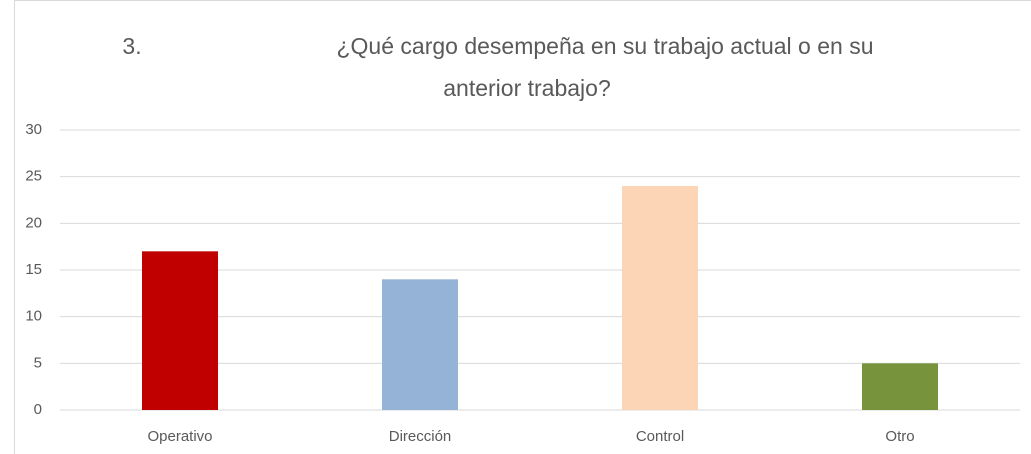 The image size is (1031, 454). Describe the element at coordinates (179, 436) in the screenshot. I see `x-tick-label: Operativo` at that location.